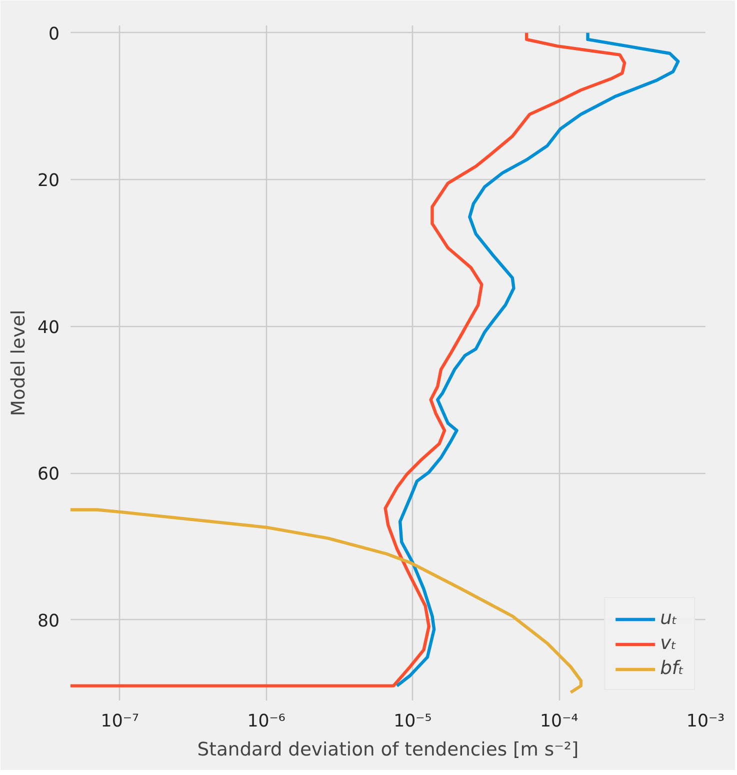 The height and width of the screenshot is (775, 737). Describe the element at coordinates (705, 722) in the screenshot. I see `x-tick-label: 10⁻³` at that location.